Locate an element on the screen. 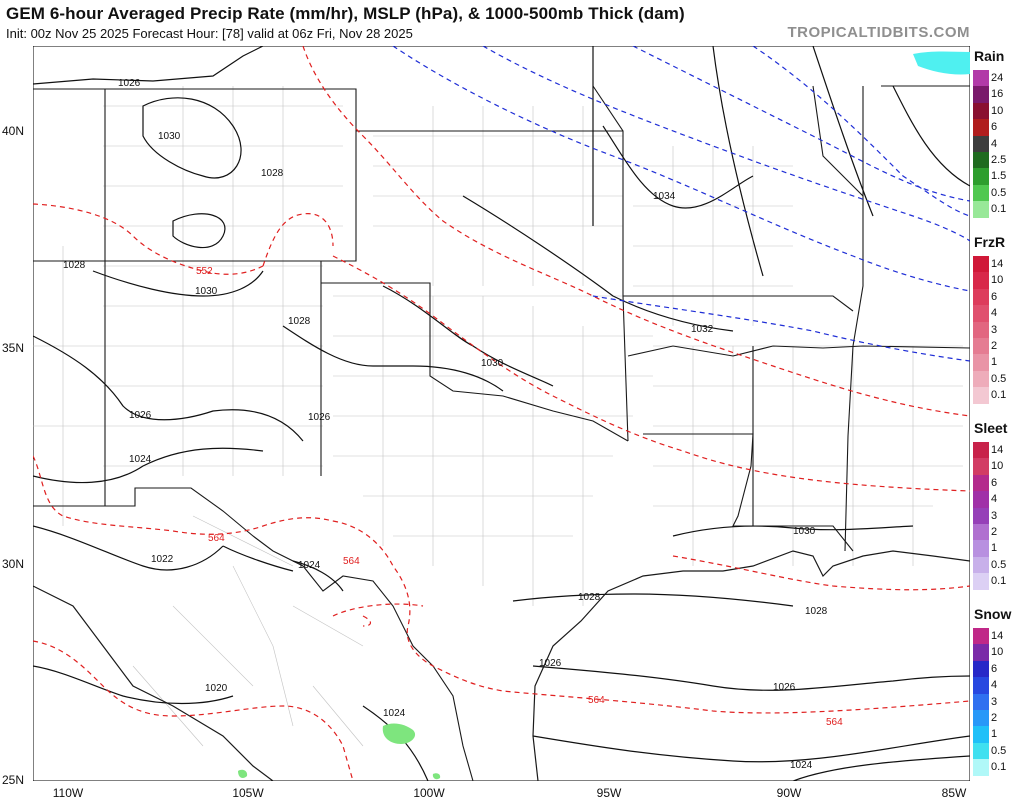 The width and height of the screenshot is (1024, 801). legend-tick-label: 10 is located at coordinates (997, 110).